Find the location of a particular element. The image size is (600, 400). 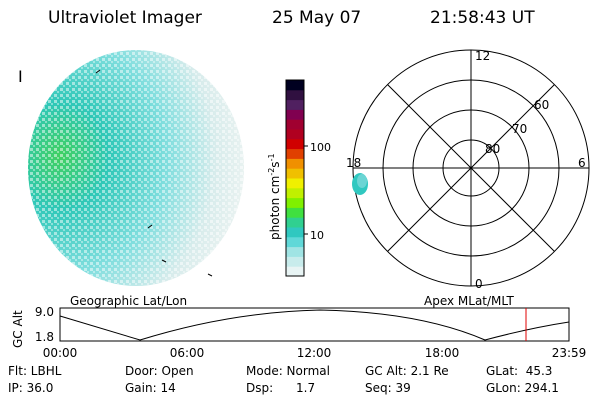

info-gain: Gain: 14 is located at coordinates (150, 388).